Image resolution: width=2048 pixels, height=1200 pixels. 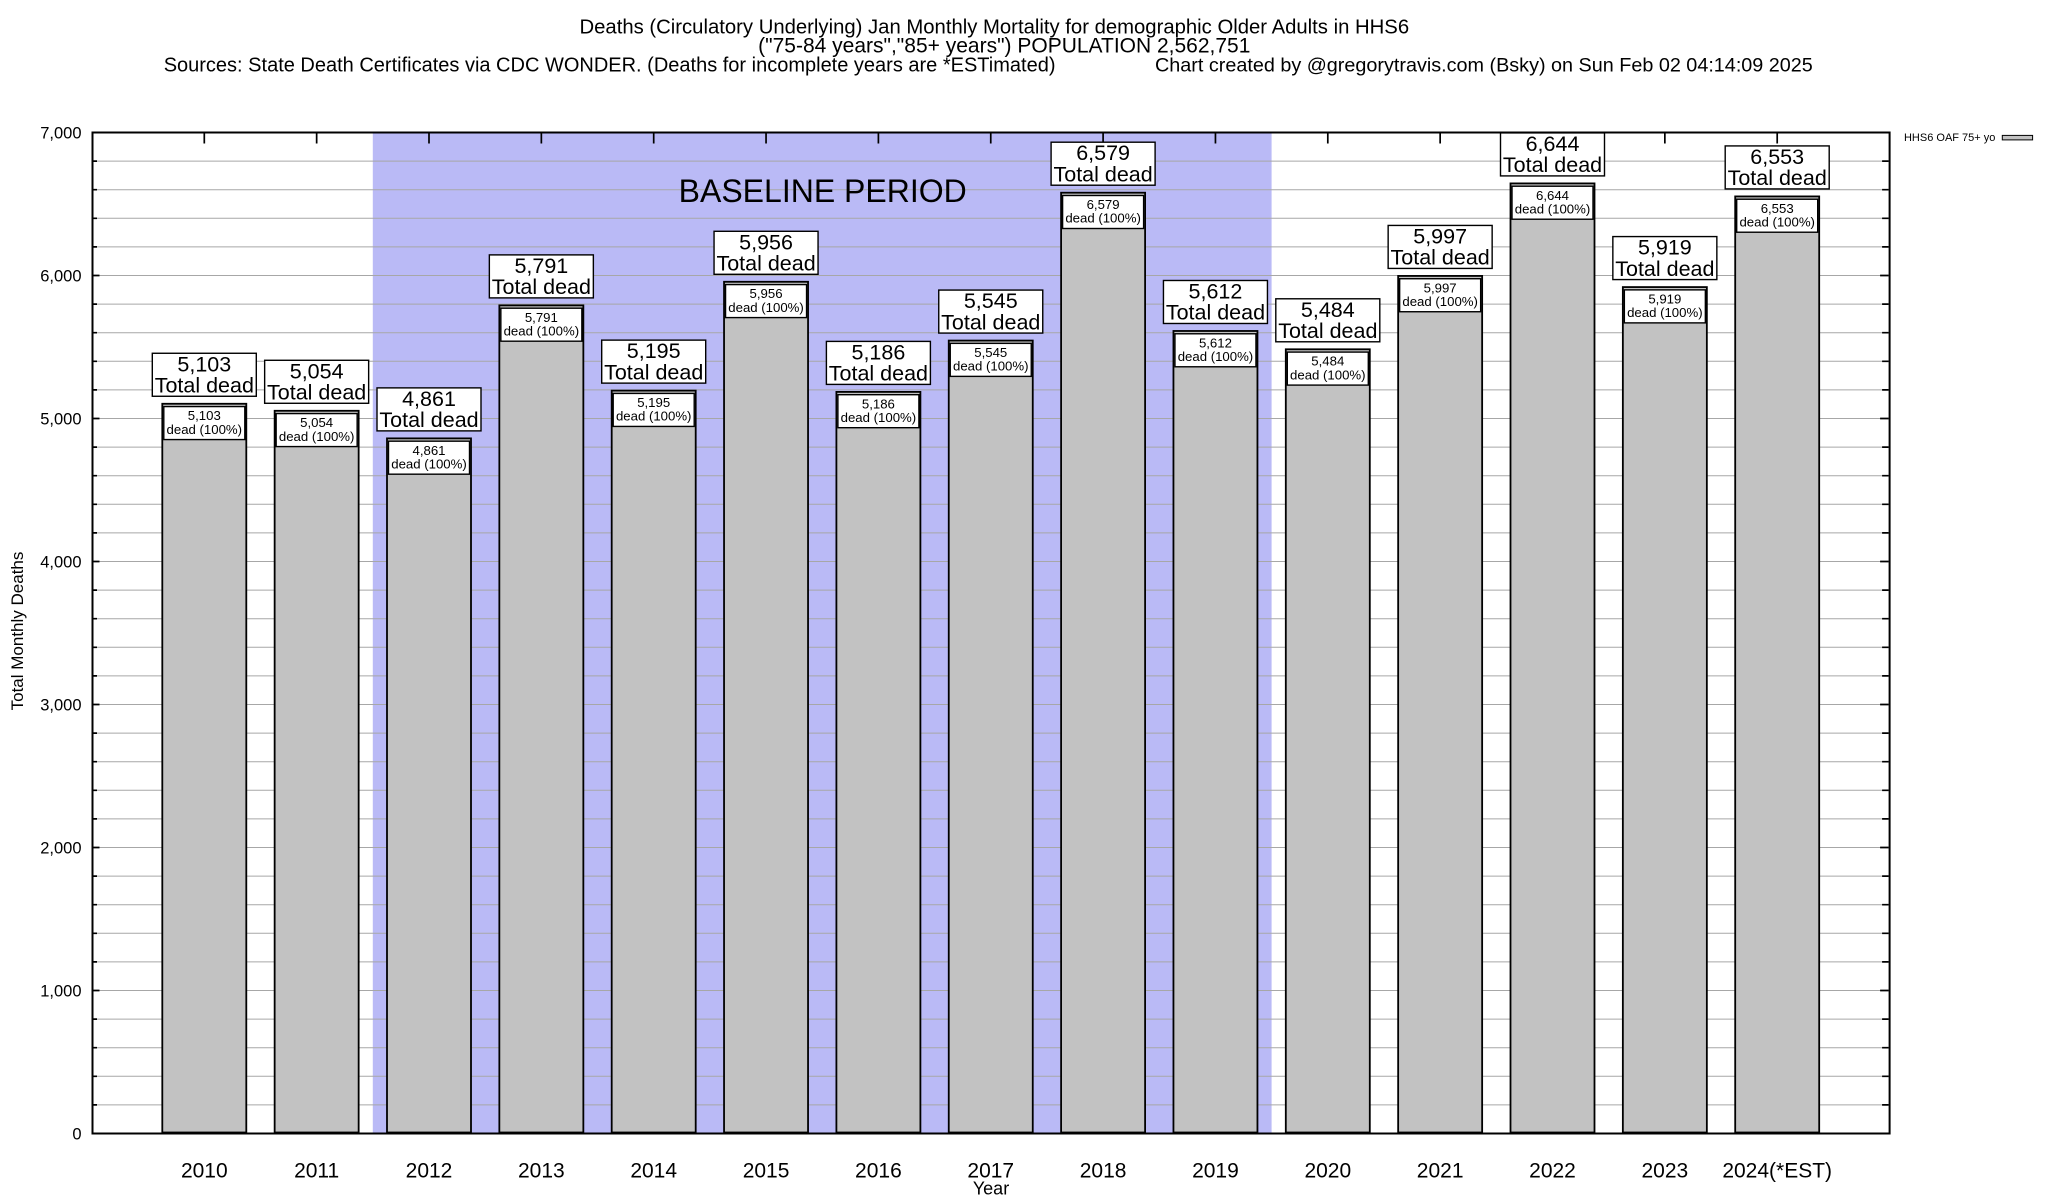 What do you see at coordinates (76, 1134) in the screenshot?
I see `svg-text: 0` at bounding box center [76, 1134].